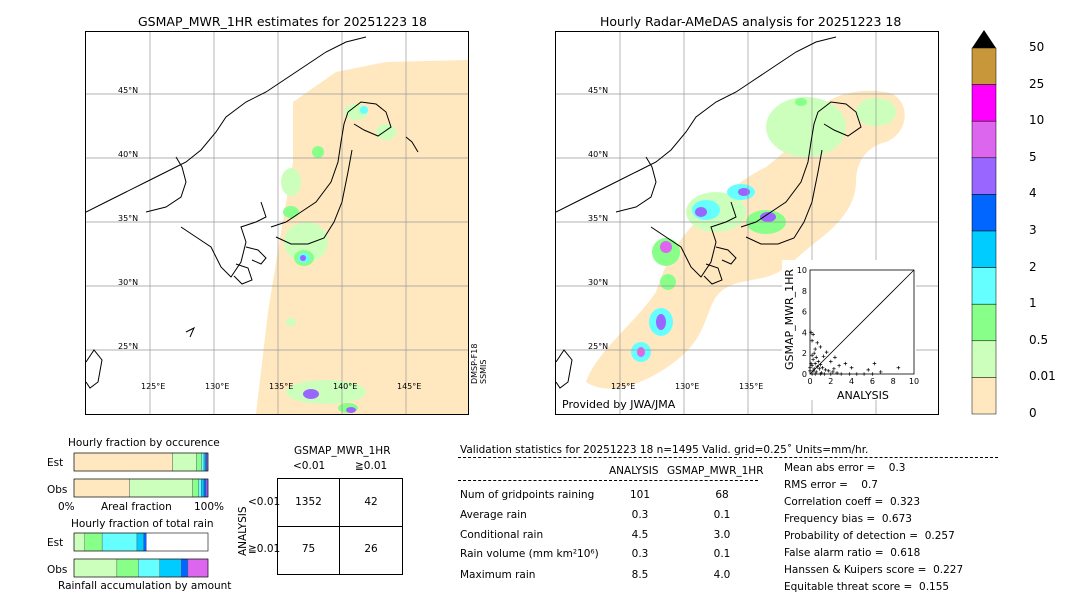 This screenshot has height=612, width=1080. What do you see at coordinates (608, 480) in the screenshot?
I see `validation-col-divider` at bounding box center [608, 480].